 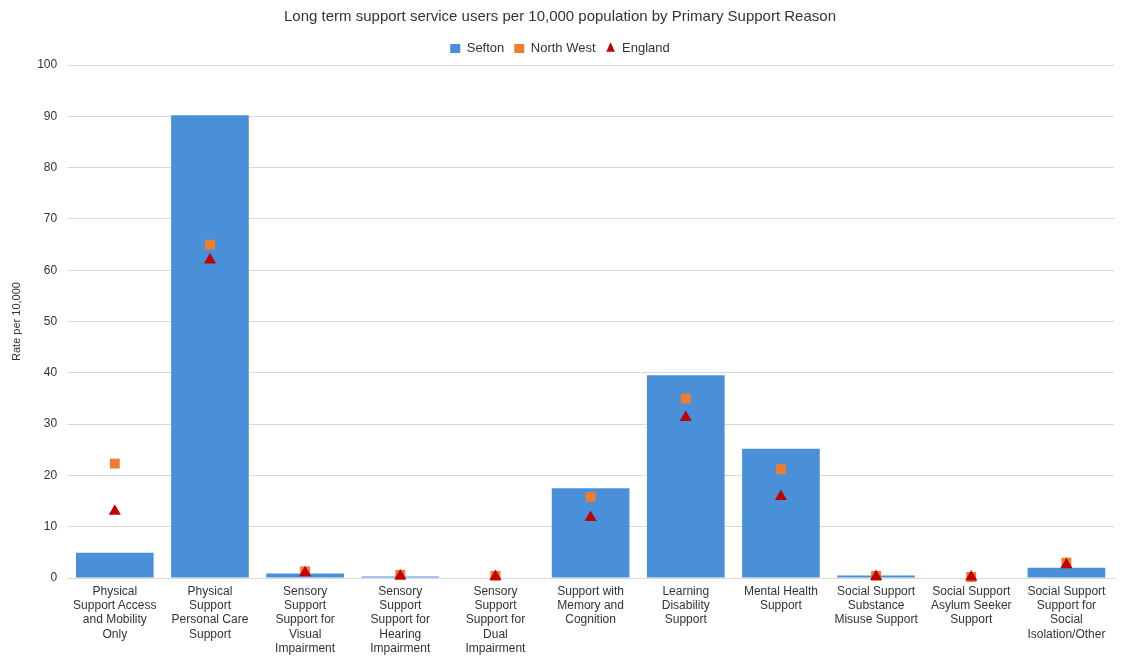 I want to click on y-tick-label: 70, so click(x=50, y=218).